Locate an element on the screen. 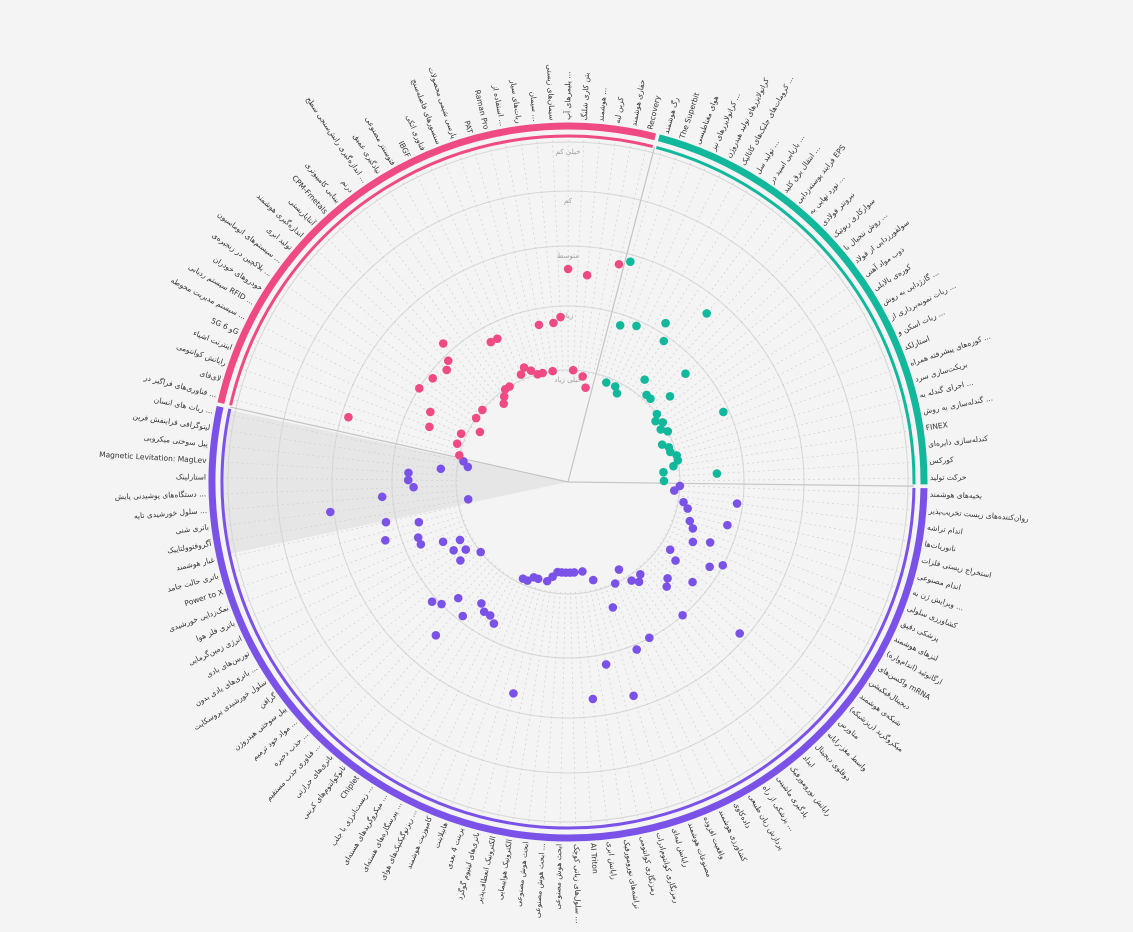 The width and height of the screenshot is (1133, 932). category-label: Magnetic Levitation: MagLev is located at coordinates (153, 457).